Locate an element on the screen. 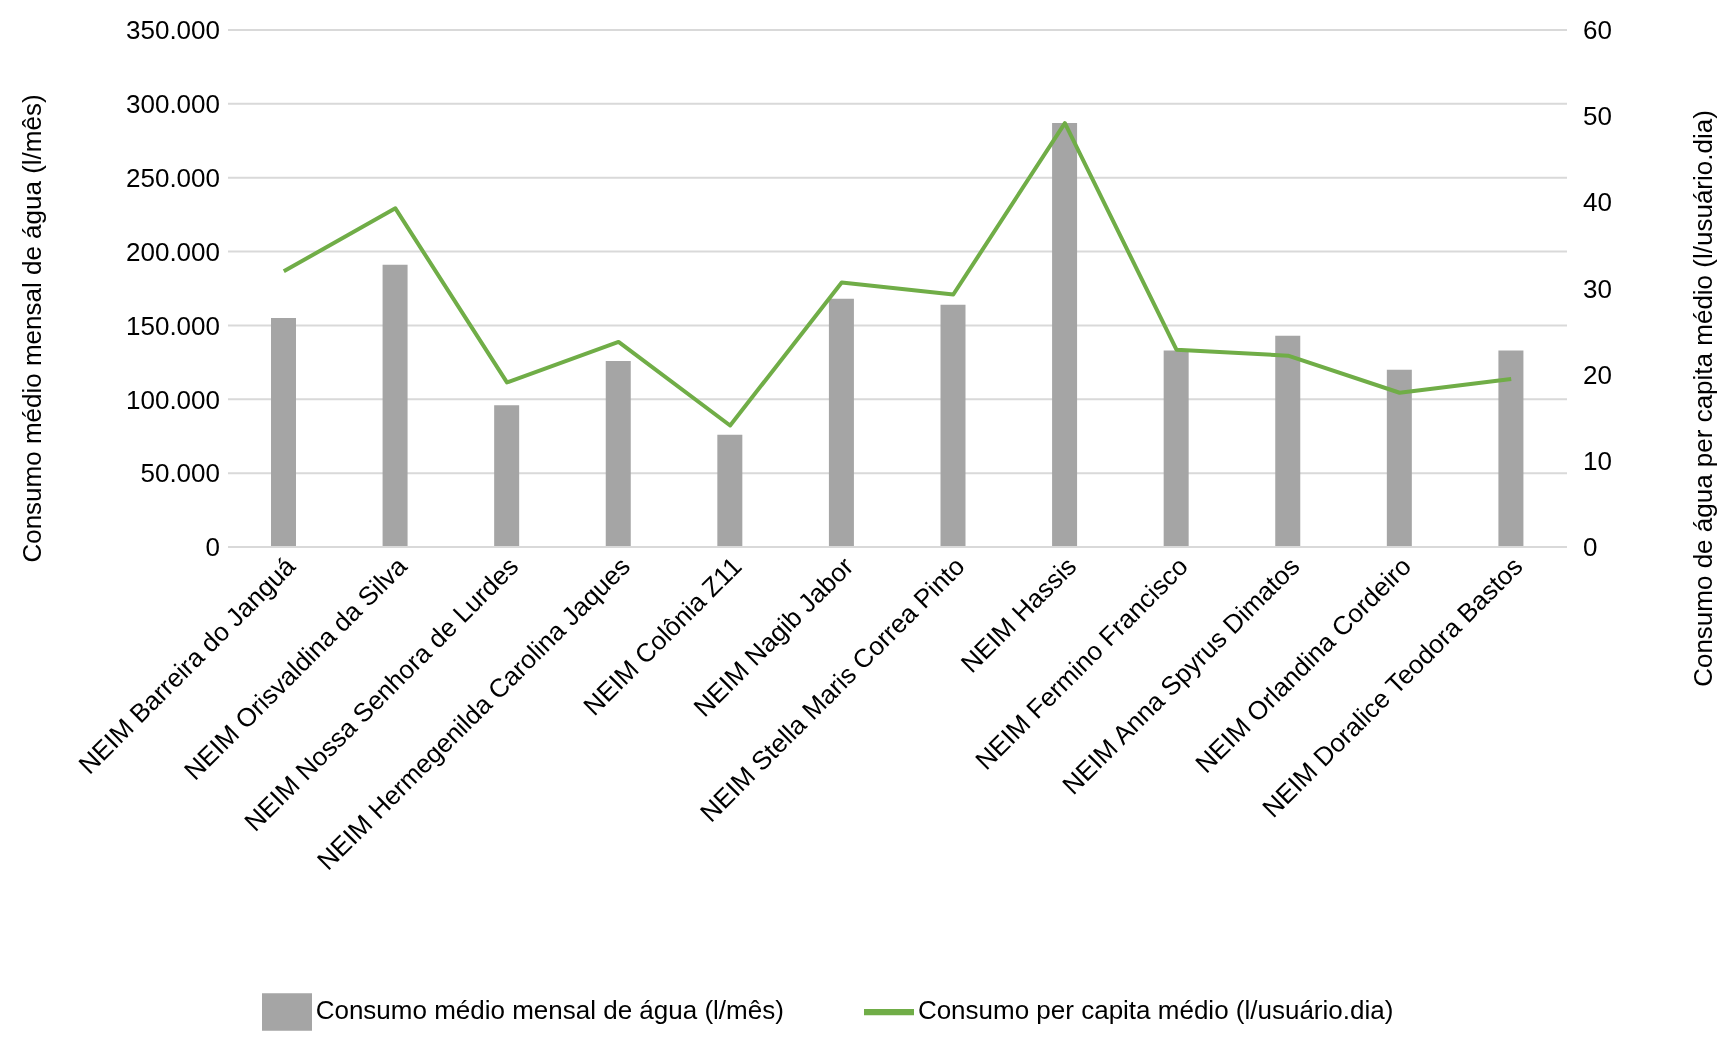  y-tick-label: 100.000 is located at coordinates (173, 399).